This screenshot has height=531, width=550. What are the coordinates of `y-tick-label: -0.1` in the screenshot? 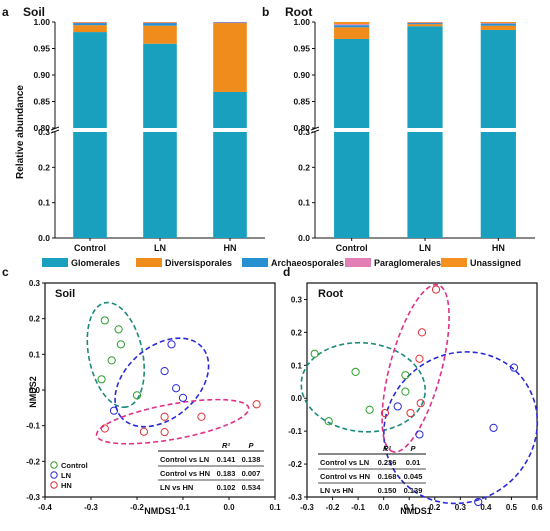 It's located at (33, 426).